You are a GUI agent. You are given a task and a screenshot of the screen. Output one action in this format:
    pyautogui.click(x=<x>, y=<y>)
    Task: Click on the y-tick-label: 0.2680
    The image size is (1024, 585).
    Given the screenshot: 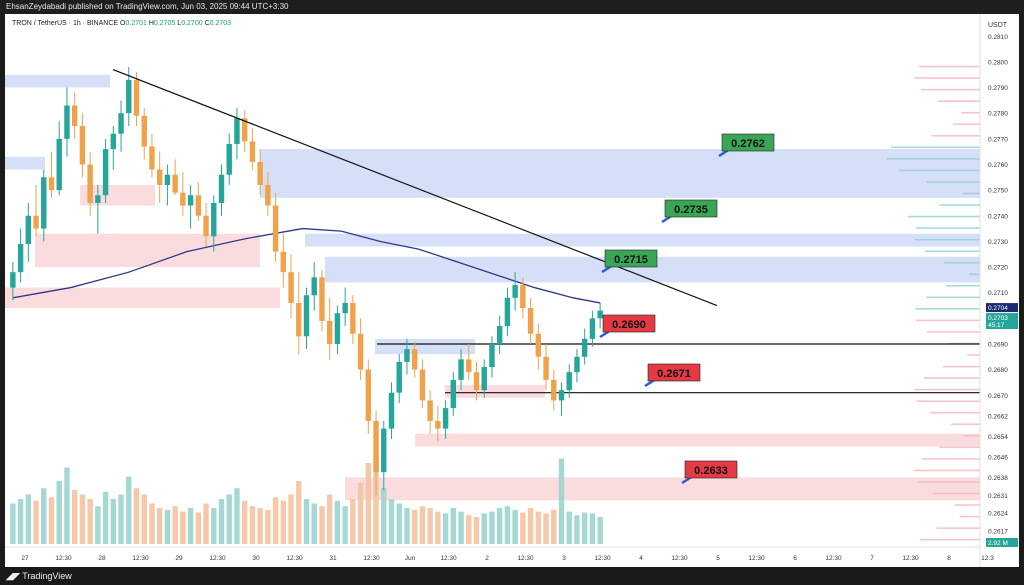 What is the action you would take?
    pyautogui.click(x=998, y=370)
    